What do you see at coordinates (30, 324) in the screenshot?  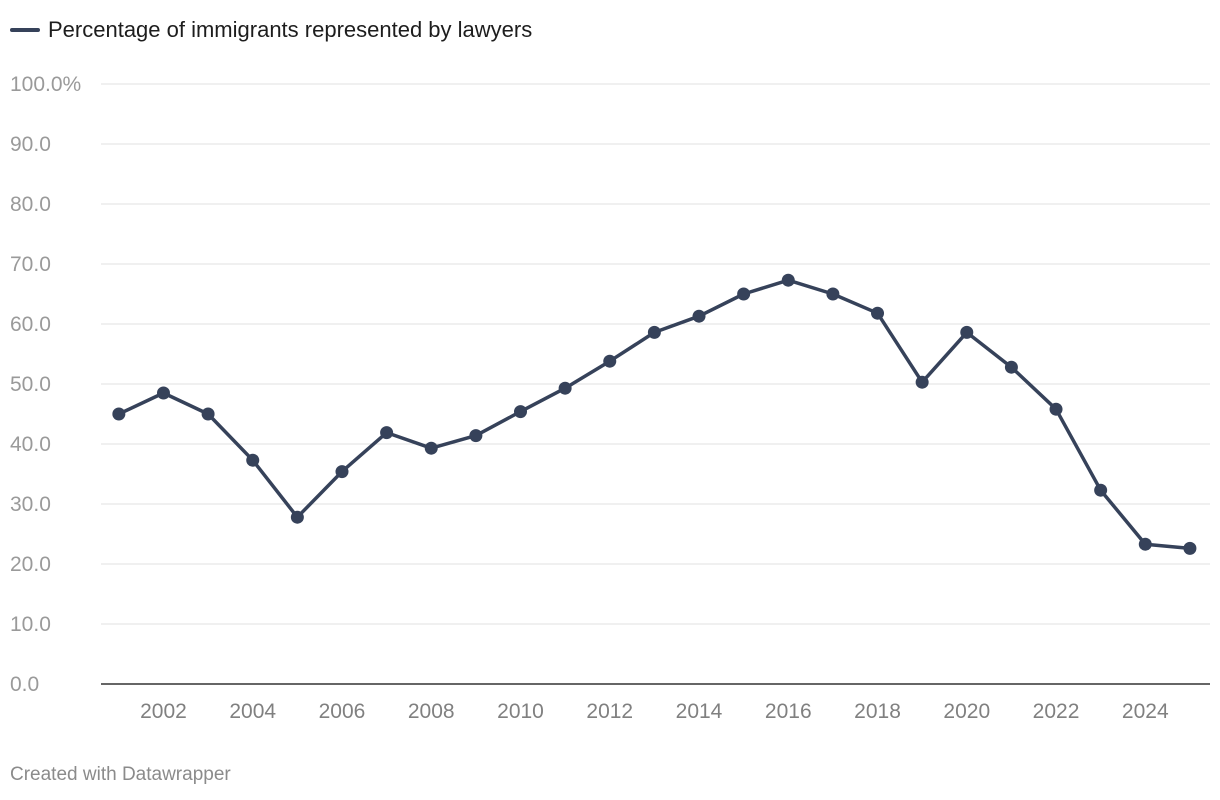 I see `y-tick-label: 60.0` at bounding box center [30, 324].